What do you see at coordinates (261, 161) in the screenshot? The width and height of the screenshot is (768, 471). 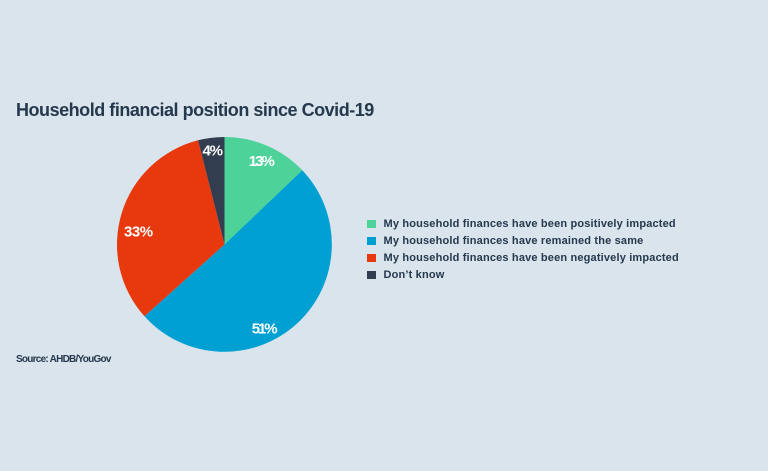 I see `svg-text: 13%` at bounding box center [261, 161].